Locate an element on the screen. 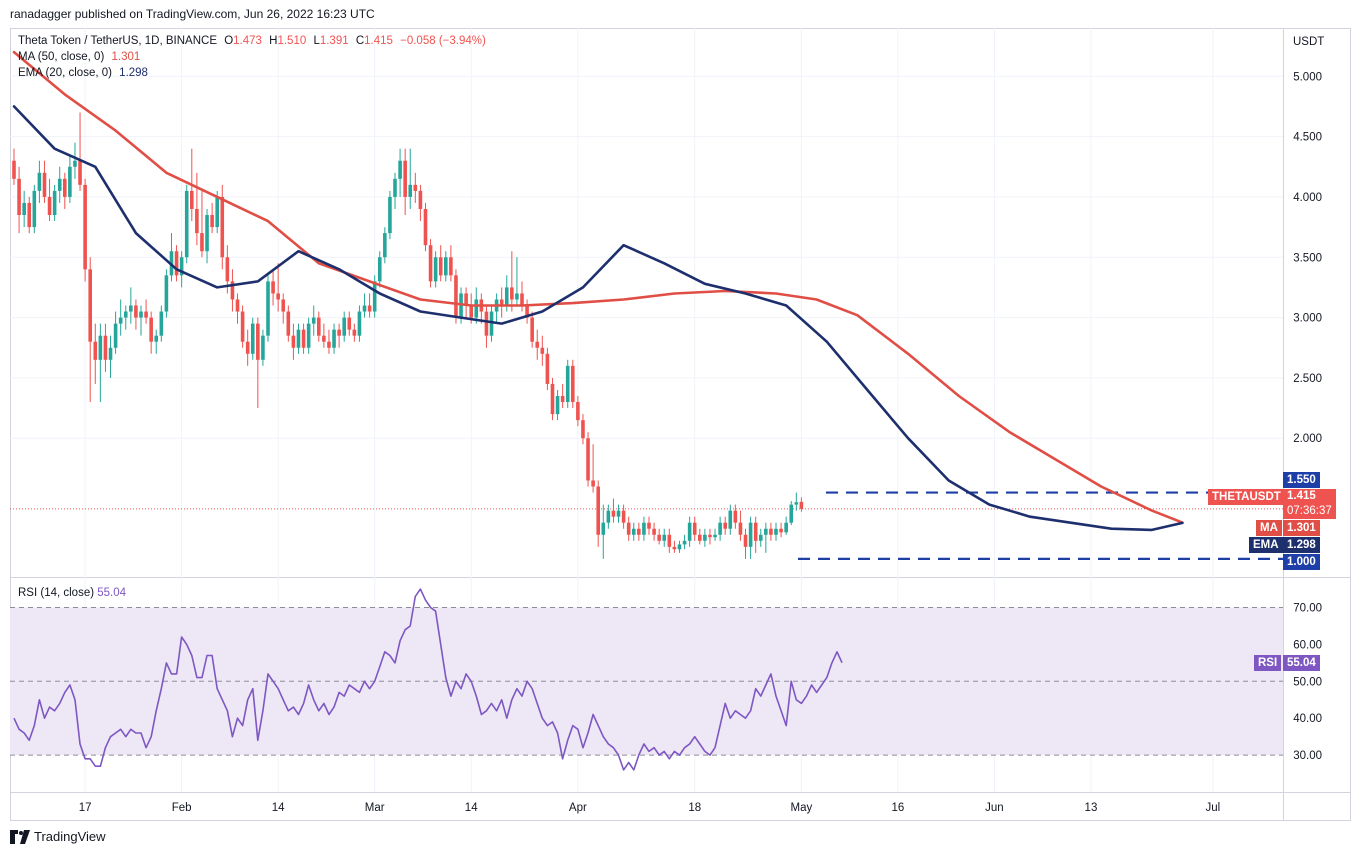 The image size is (1361, 856). legend-ema-value: 1.298 is located at coordinates (133, 73).